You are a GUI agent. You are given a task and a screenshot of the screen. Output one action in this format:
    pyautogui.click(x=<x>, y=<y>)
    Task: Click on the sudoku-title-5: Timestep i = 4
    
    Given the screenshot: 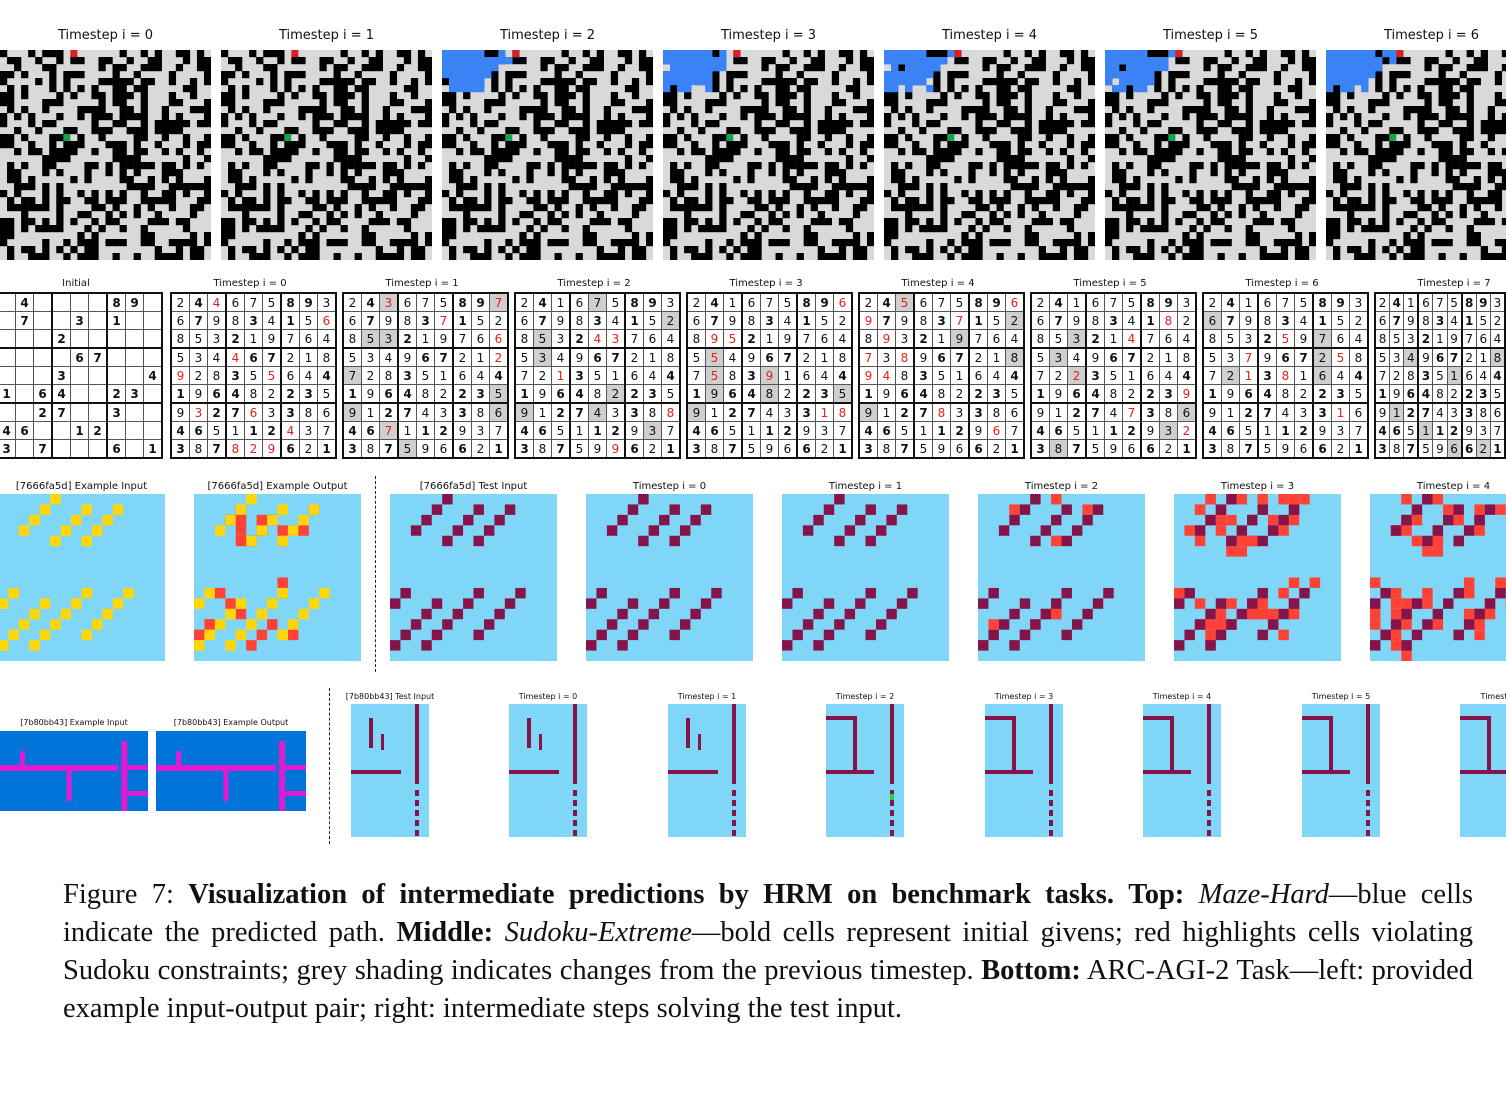 What is the action you would take?
    pyautogui.click(x=938, y=283)
    